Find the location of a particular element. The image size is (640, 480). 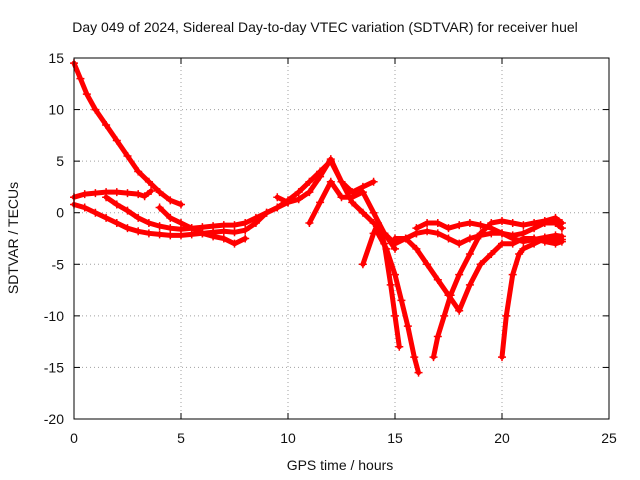

y-tick-label: -15 is located at coordinates (54, 367).